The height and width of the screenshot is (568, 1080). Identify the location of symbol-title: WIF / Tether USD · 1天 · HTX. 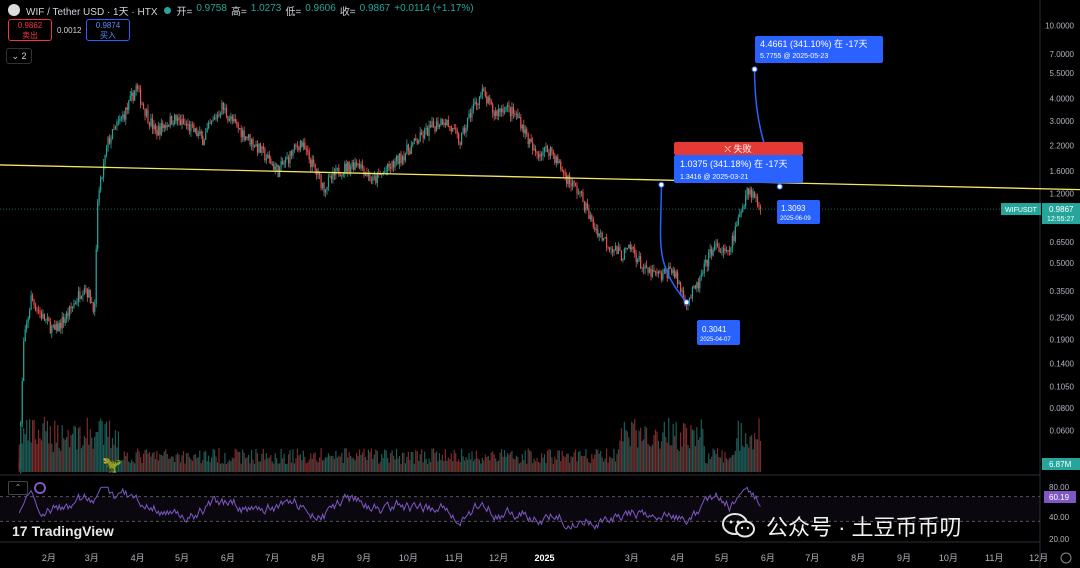
(92, 12).